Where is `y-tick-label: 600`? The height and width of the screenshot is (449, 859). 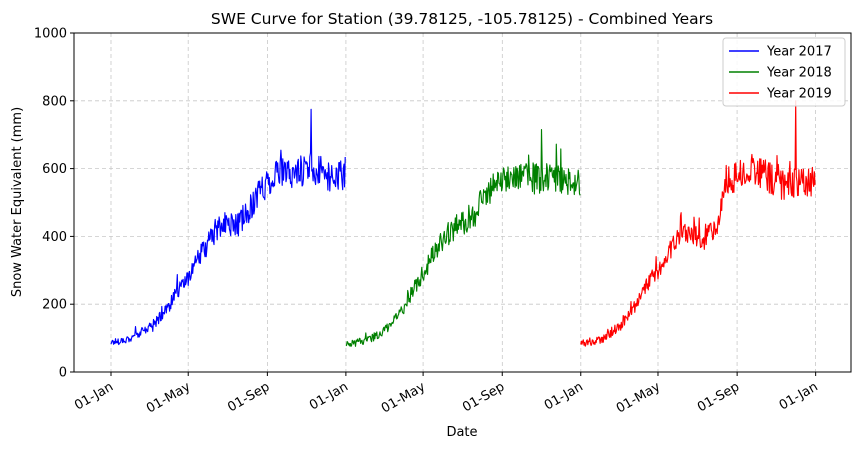
y-tick-label: 600 is located at coordinates (54, 169).